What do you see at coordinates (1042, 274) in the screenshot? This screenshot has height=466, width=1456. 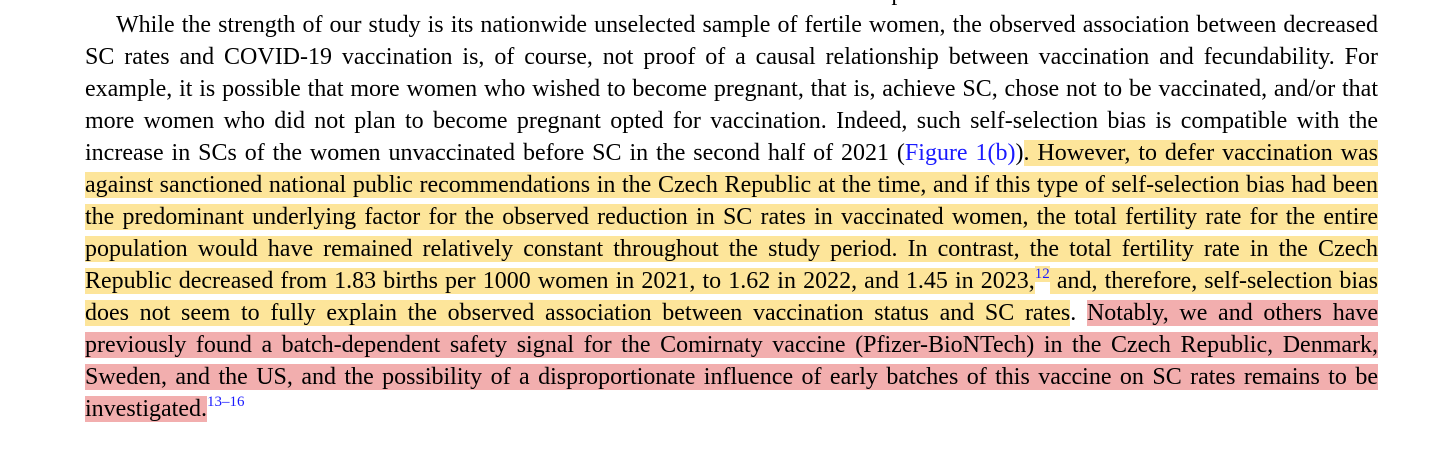 I see `citation: 12` at bounding box center [1042, 274].